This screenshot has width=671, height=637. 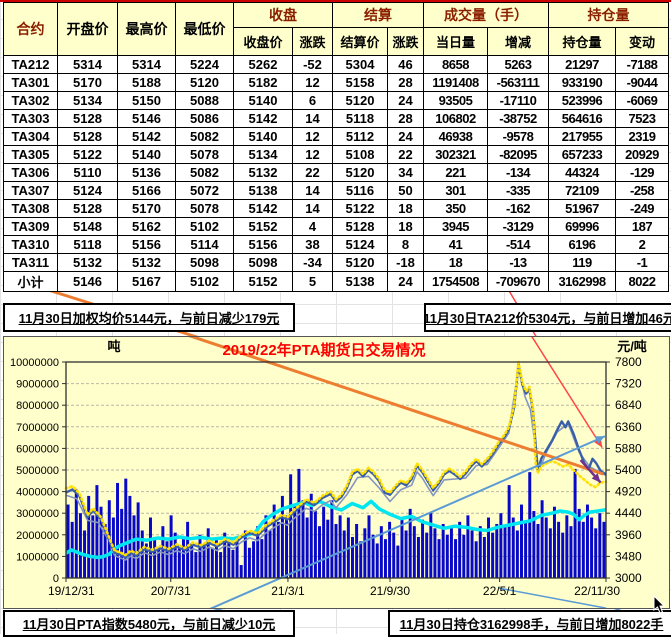 I want to click on value-cell: 5140, so click(x=263, y=136).